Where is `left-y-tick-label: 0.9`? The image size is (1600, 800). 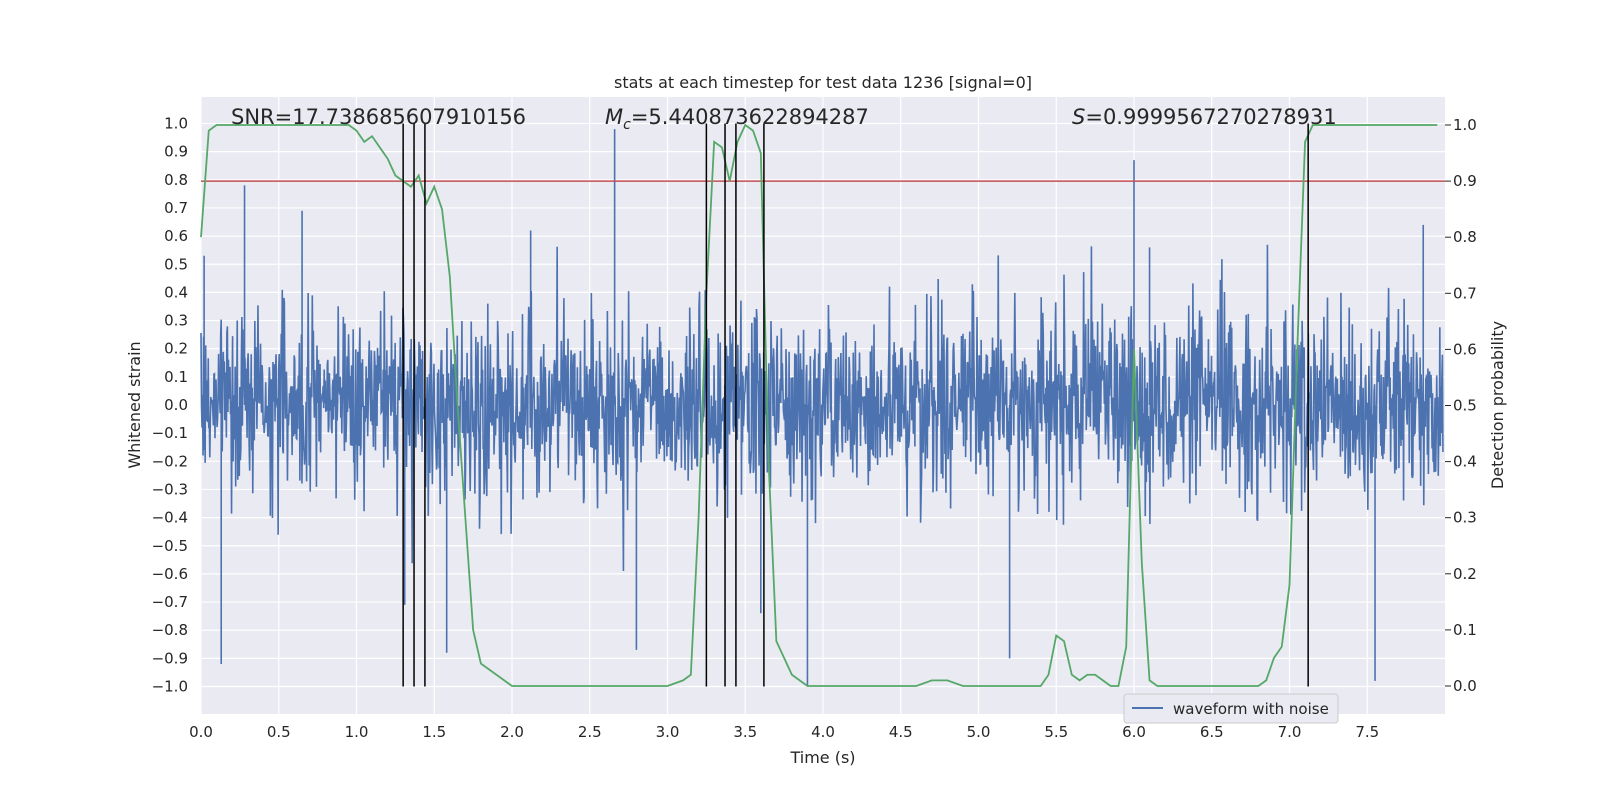 left-y-tick-label: 0.9 is located at coordinates (176, 152).